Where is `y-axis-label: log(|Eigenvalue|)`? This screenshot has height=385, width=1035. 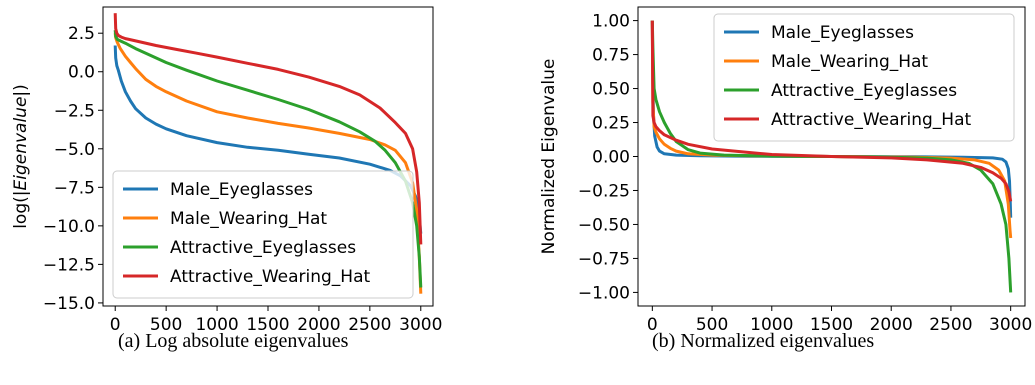
y-axis-label: log(|Eigenvalue|) is located at coordinates (21, 156).